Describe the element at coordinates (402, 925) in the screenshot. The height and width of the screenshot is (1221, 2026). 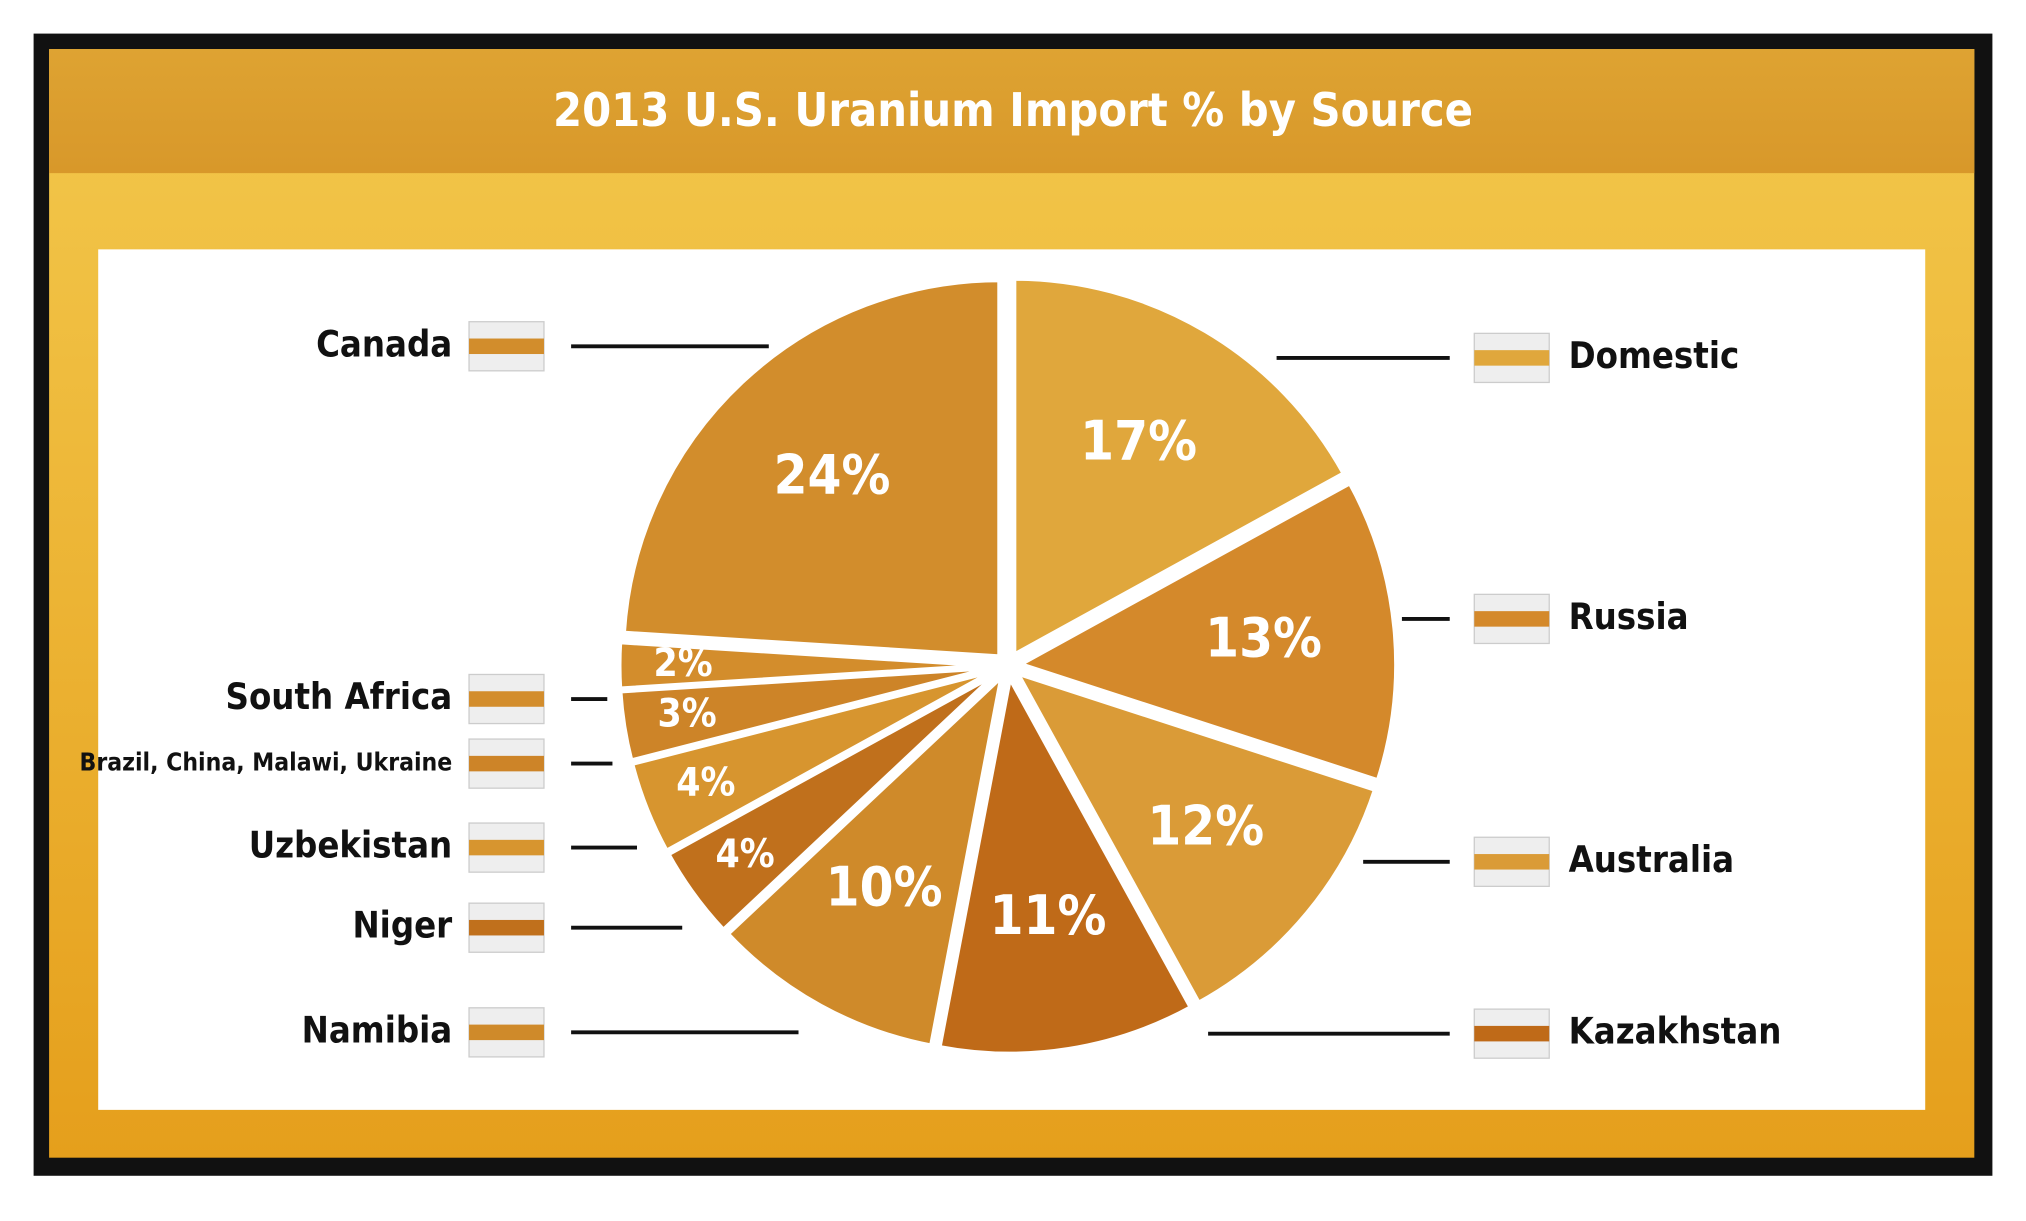
I see `legend-label: Niger` at that location.